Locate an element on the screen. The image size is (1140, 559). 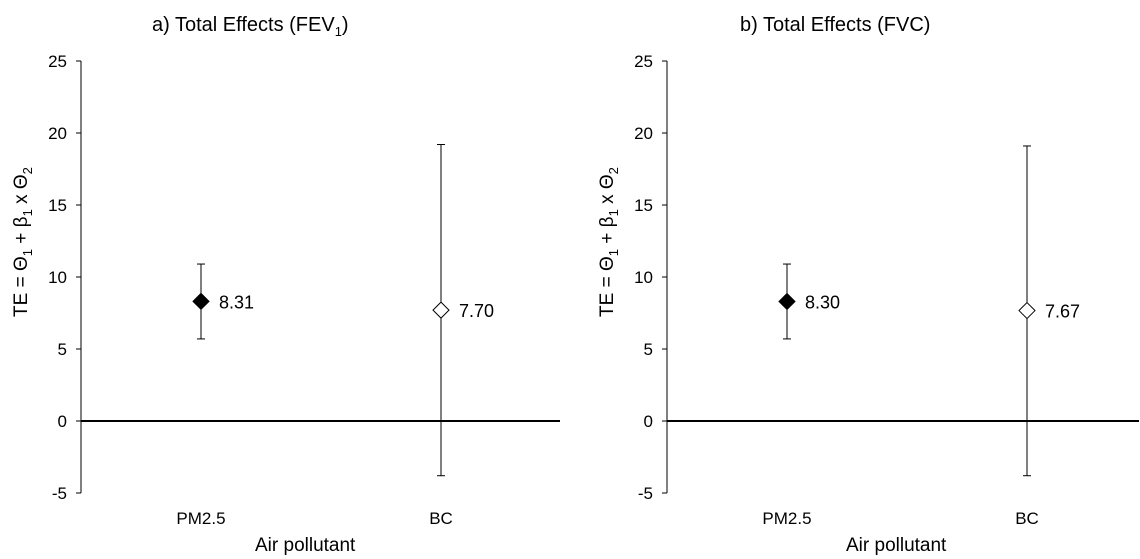
chart-title: a) Total Effects (FEV1) is located at coordinates (250, 26).